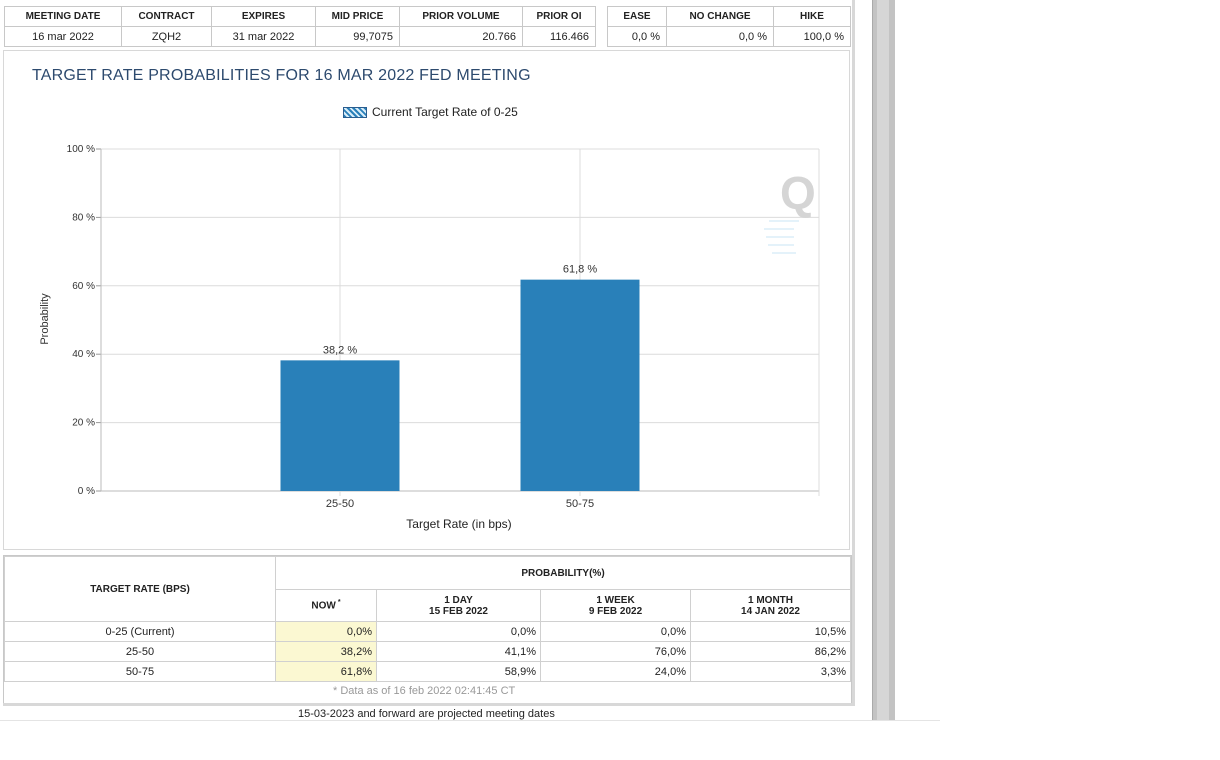  Describe the element at coordinates (798, 193) in the screenshot. I see `watermark-text: Q` at that location.